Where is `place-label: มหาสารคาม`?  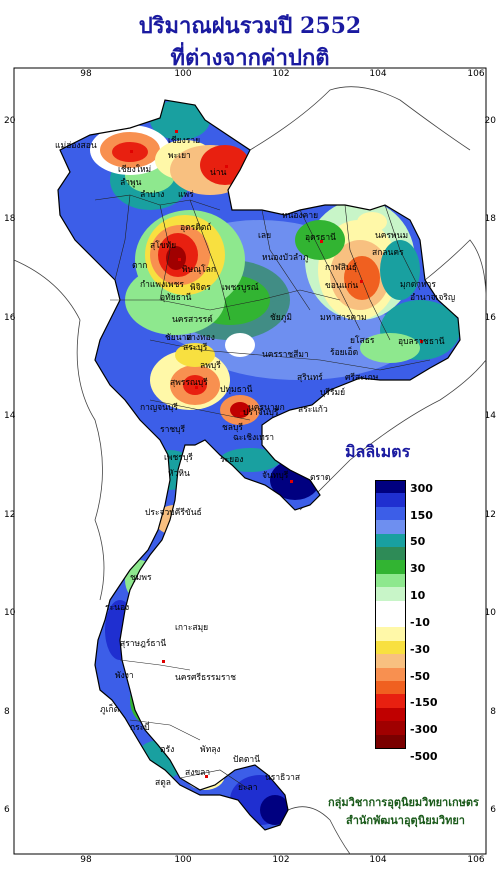
place-label: มหาสารคาม is located at coordinates (343, 318).